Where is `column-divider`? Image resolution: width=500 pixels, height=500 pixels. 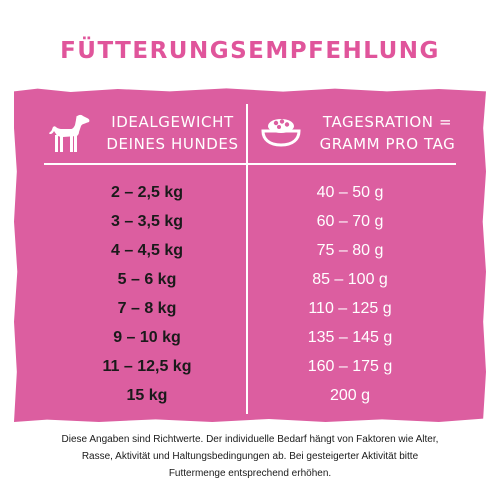
column-divider is located at coordinates (247, 259).